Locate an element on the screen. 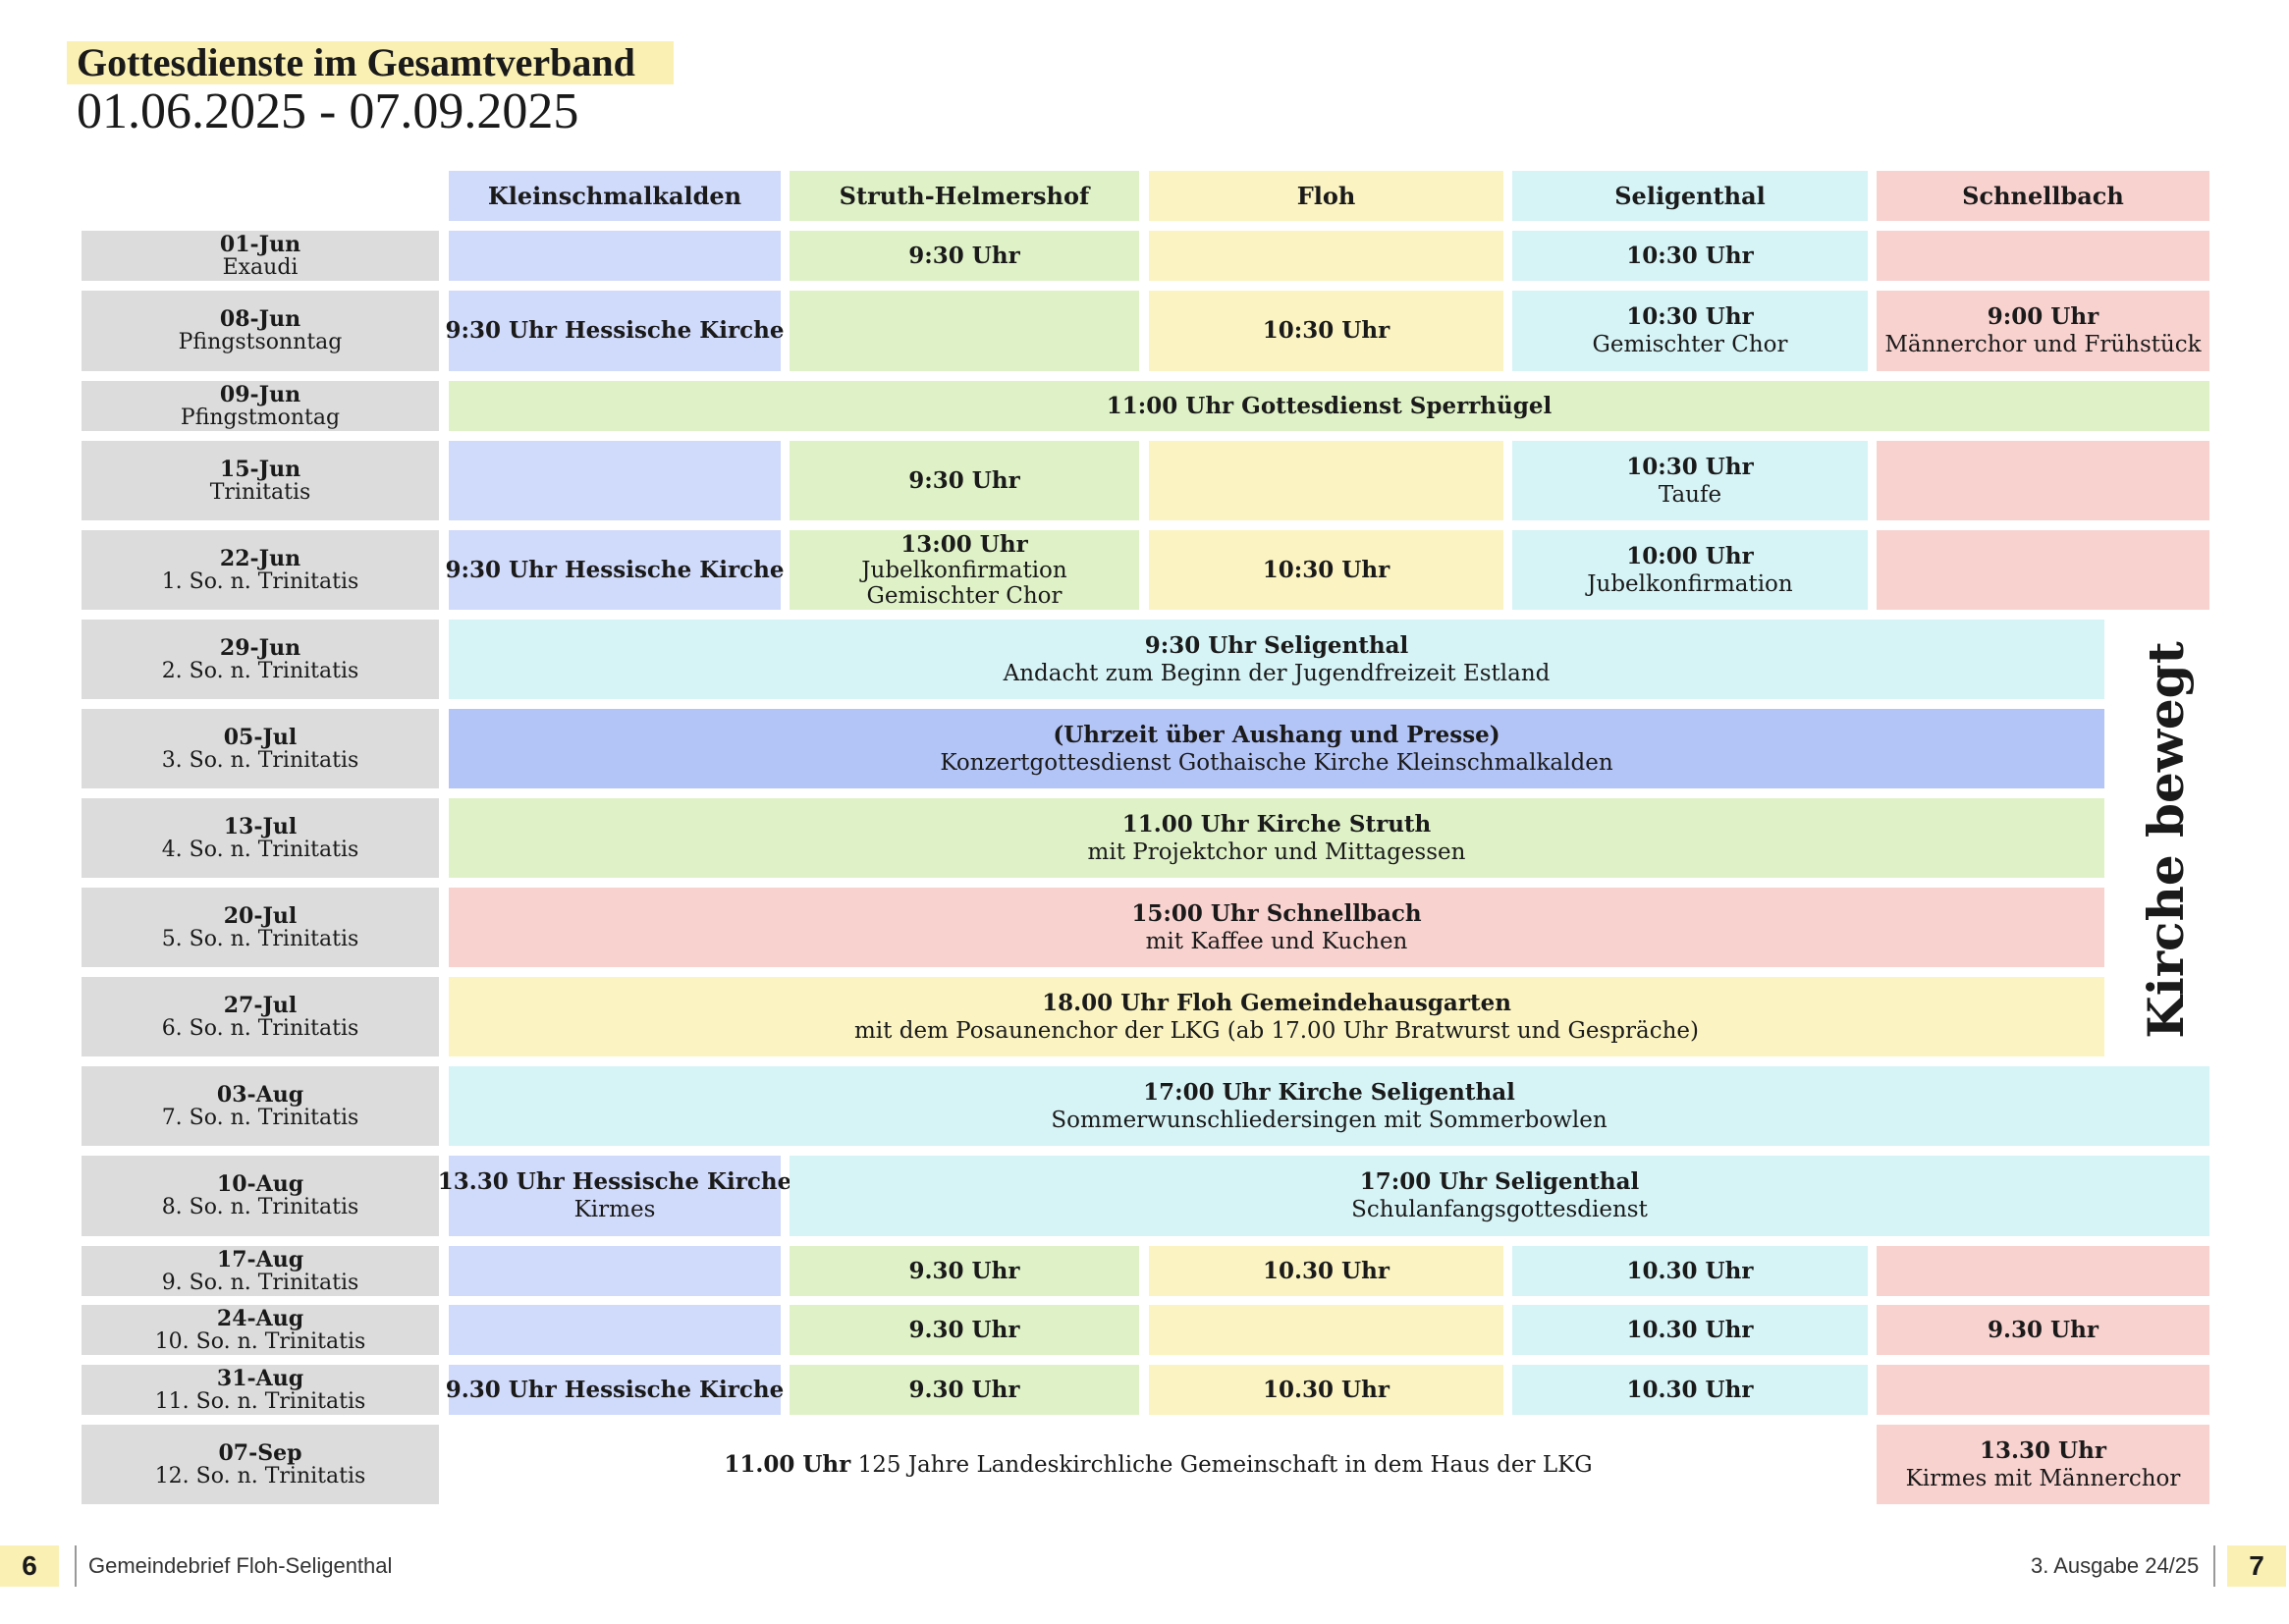 The height and width of the screenshot is (1624, 2289). footer-issue: 3. Ausgabe 24/25 is located at coordinates (2115, 1565).